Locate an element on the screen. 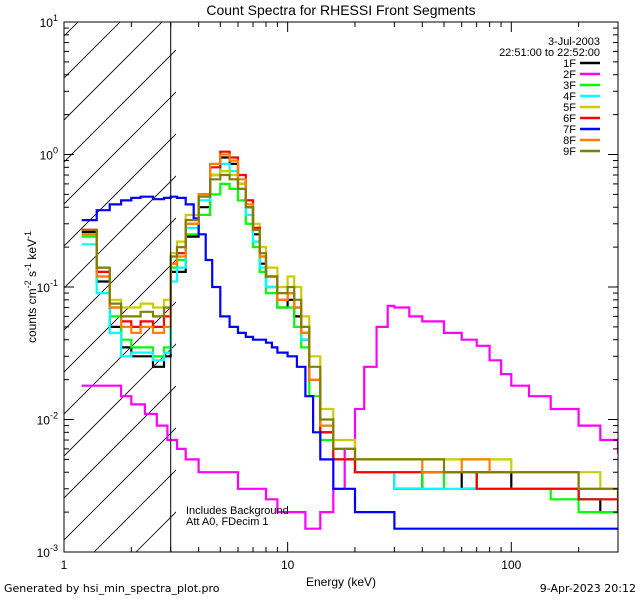  legend-label-1F: 1F is located at coordinates (569, 64).